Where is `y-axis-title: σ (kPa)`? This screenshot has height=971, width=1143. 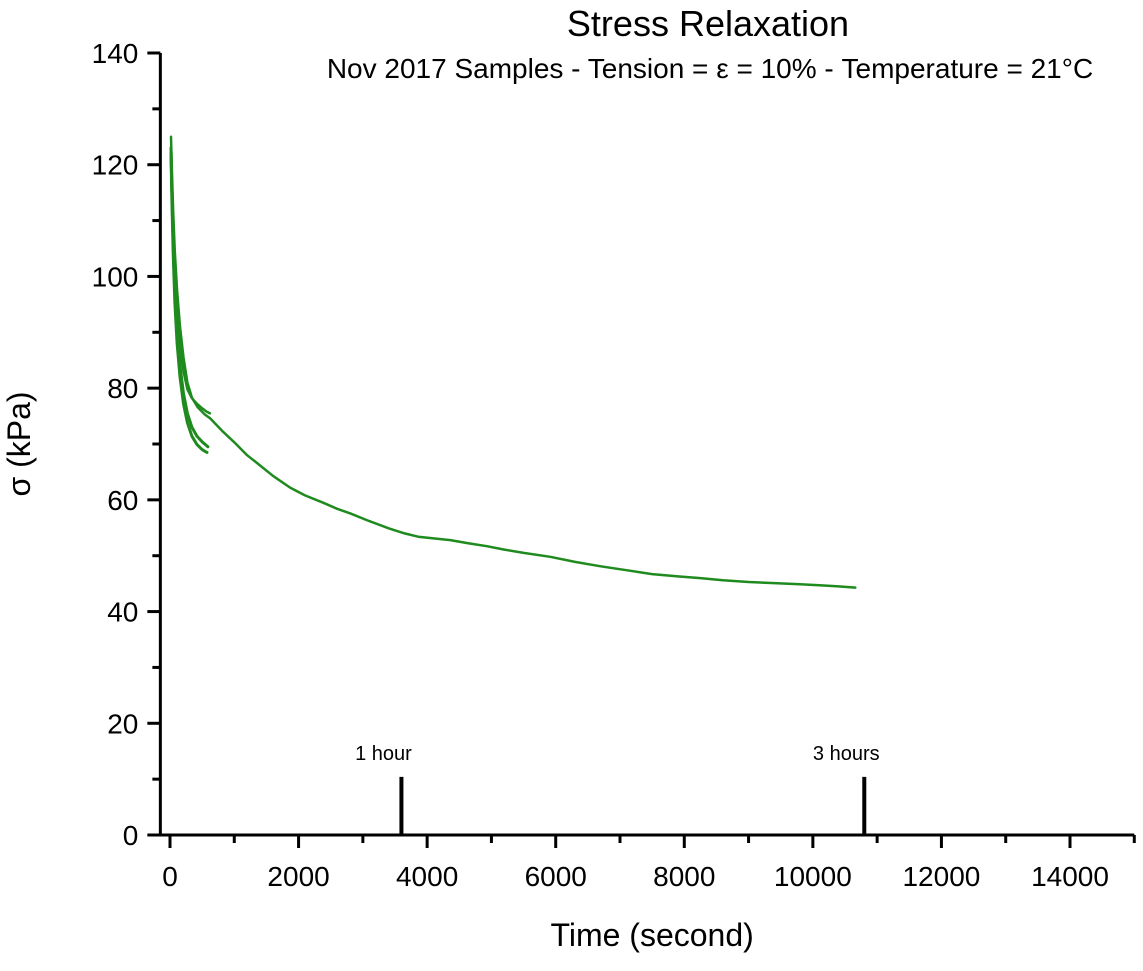
y-axis-title: σ (kPa) is located at coordinates (19, 443).